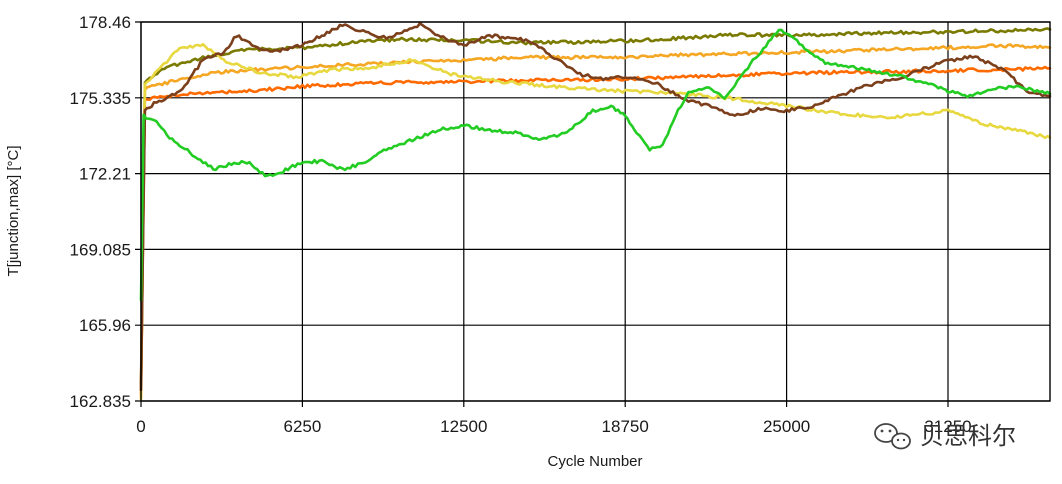  I want to click on y-tick-label: 165.96, so click(105, 325).